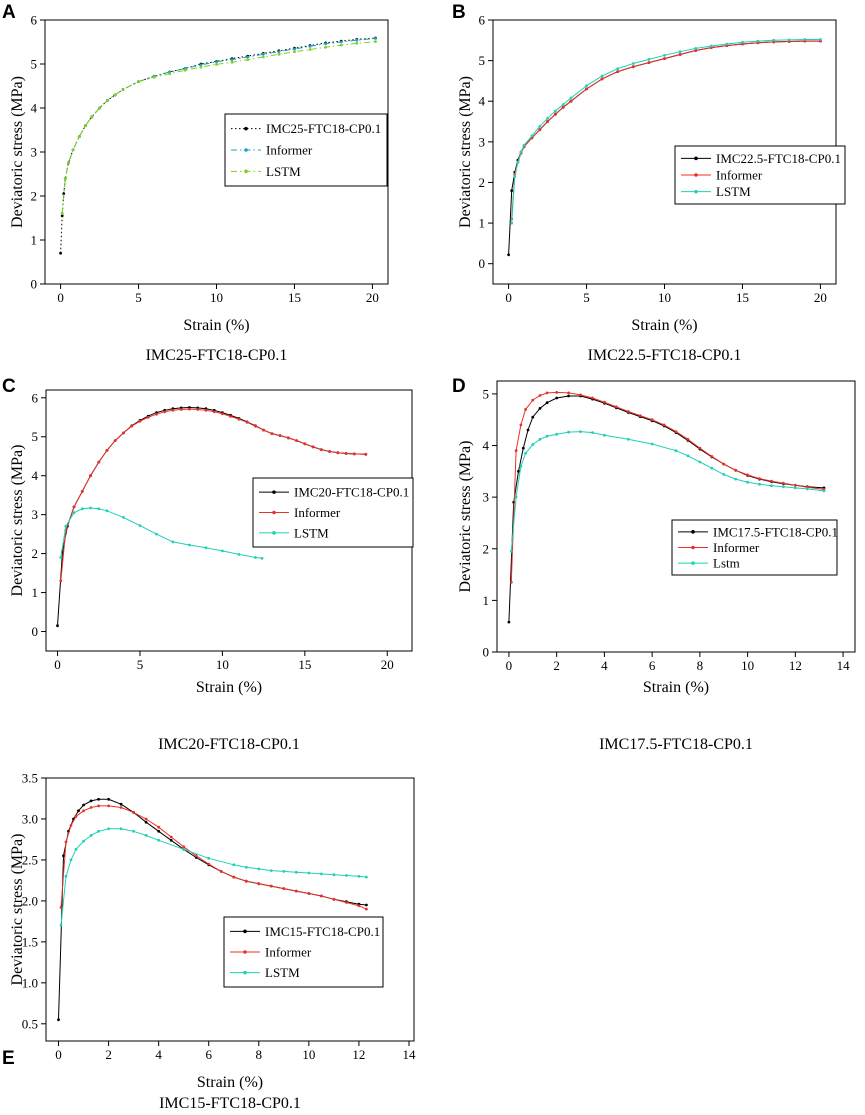 Image resolution: width=865 pixels, height=1115 pixels. I want to click on legend-label: LSTM, so click(733, 191).